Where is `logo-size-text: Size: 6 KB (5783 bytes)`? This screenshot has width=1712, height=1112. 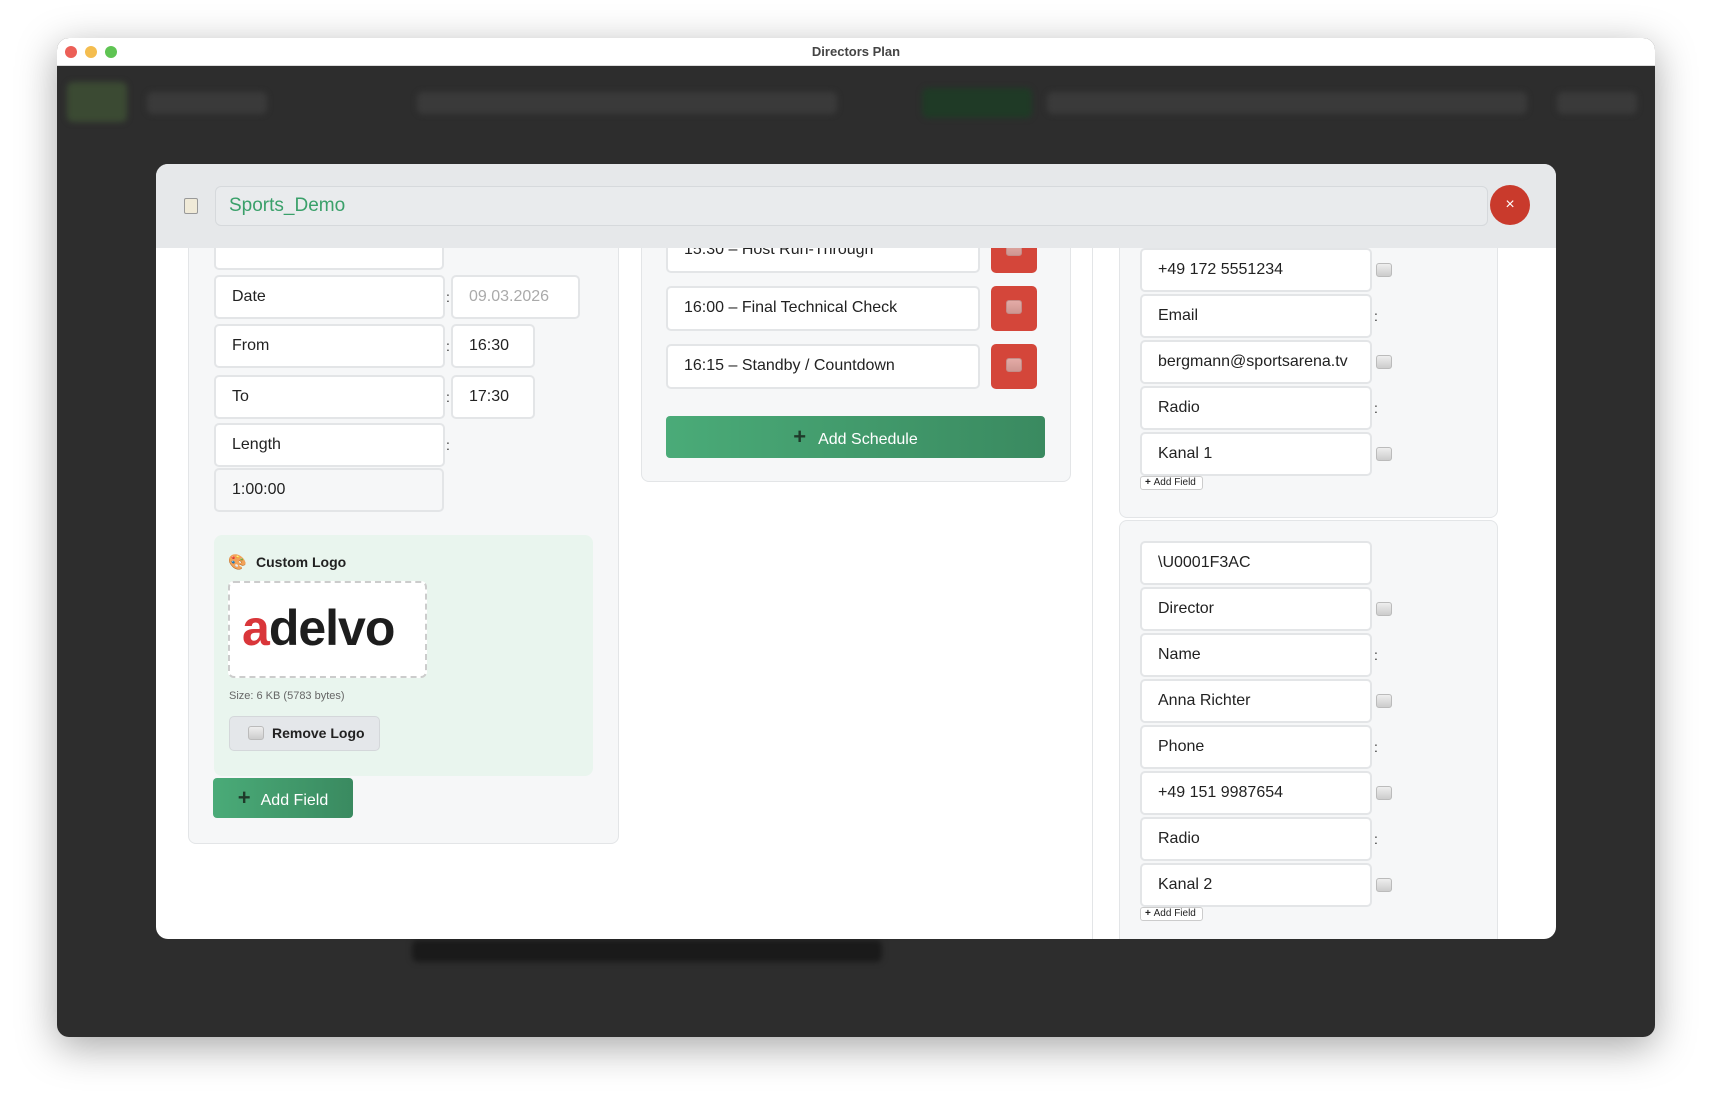 logo-size-text: Size: 6 KB (5783 bytes) is located at coordinates (287, 696).